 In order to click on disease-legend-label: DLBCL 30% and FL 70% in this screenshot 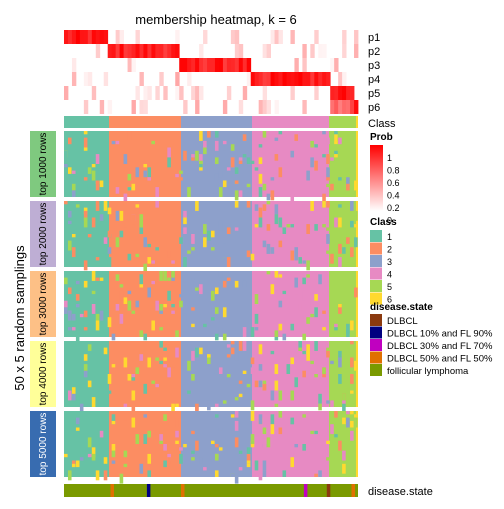, I will do `click(440, 346)`.